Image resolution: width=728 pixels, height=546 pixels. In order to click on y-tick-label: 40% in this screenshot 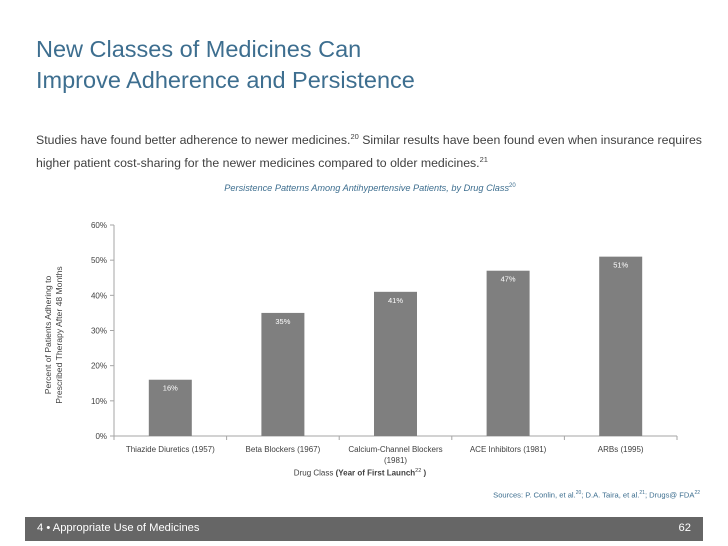, I will do `click(99, 295)`.